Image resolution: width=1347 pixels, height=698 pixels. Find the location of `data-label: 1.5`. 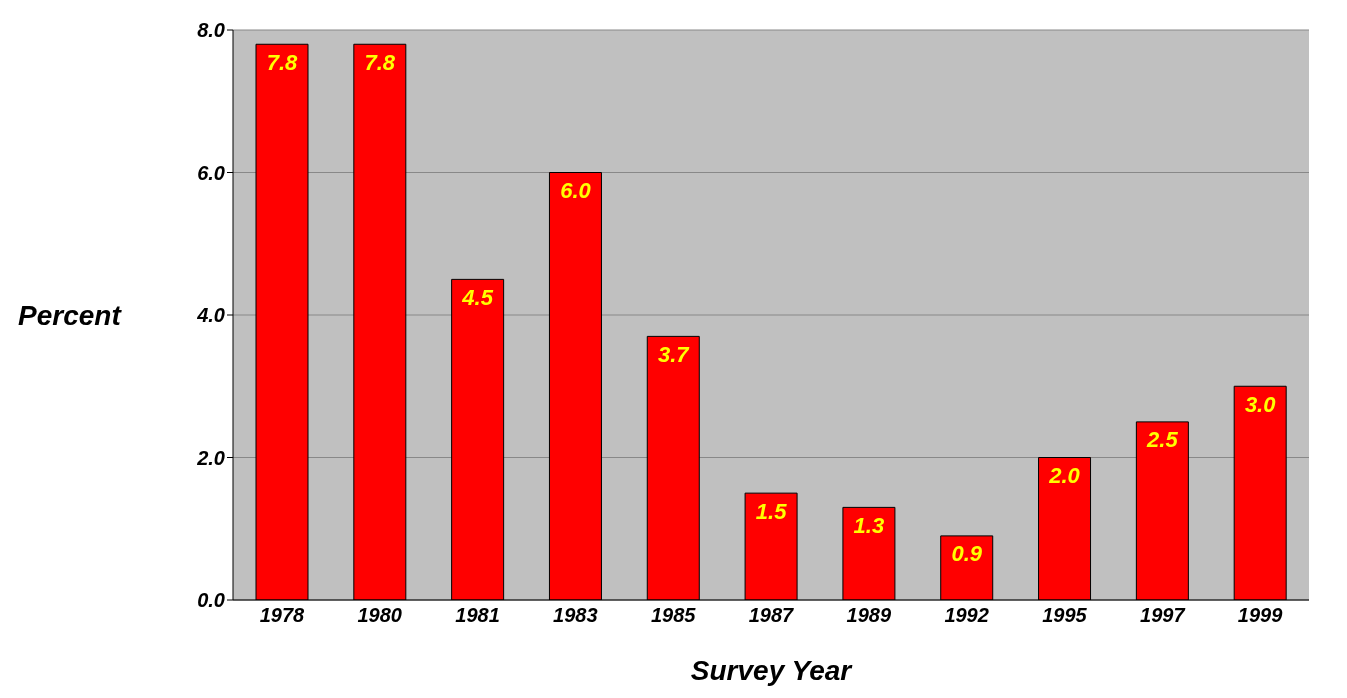

data-label: 1.5 is located at coordinates (771, 511).